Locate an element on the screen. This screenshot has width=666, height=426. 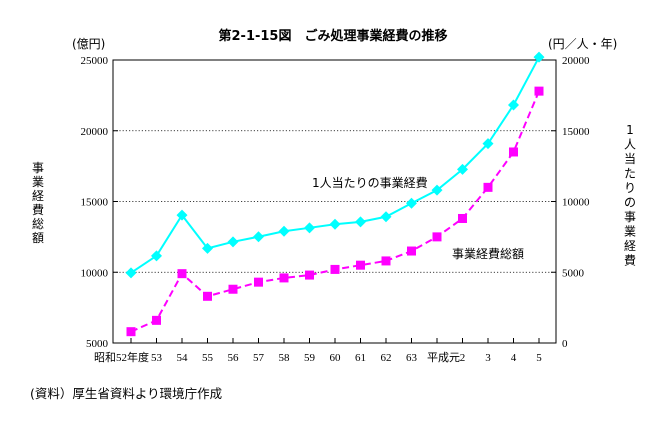
x-tick-label: 61 is located at coordinates (360, 358).